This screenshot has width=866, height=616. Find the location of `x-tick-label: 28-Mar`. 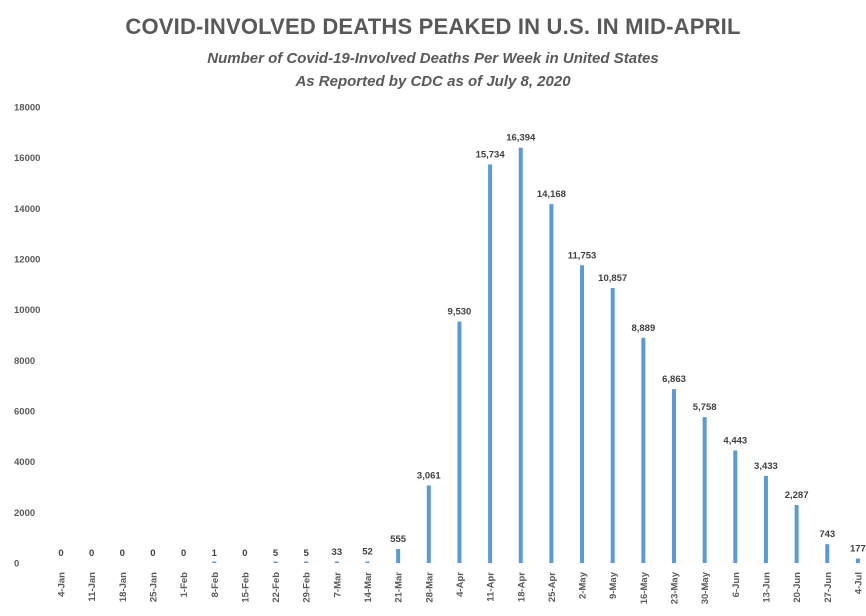

x-tick-label: 28-Mar is located at coordinates (429, 587).